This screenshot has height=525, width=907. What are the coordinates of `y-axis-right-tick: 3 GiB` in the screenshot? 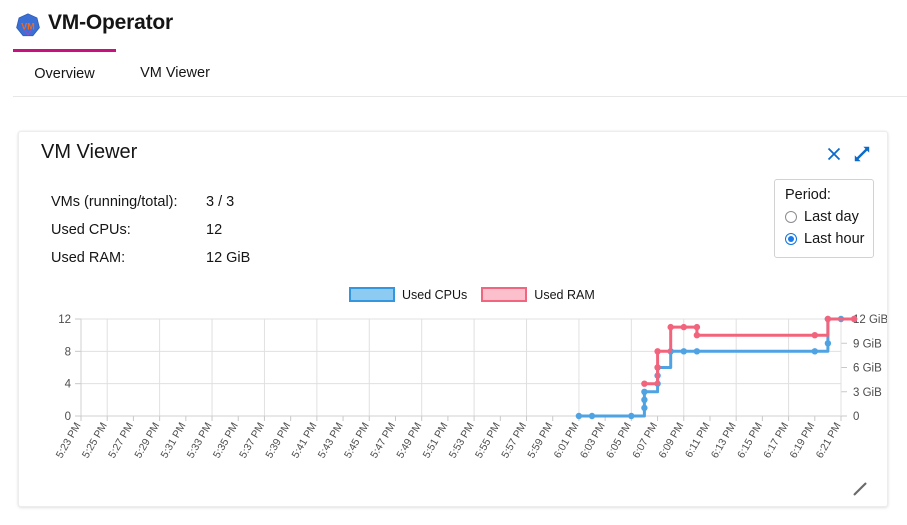 It's located at (867, 393).